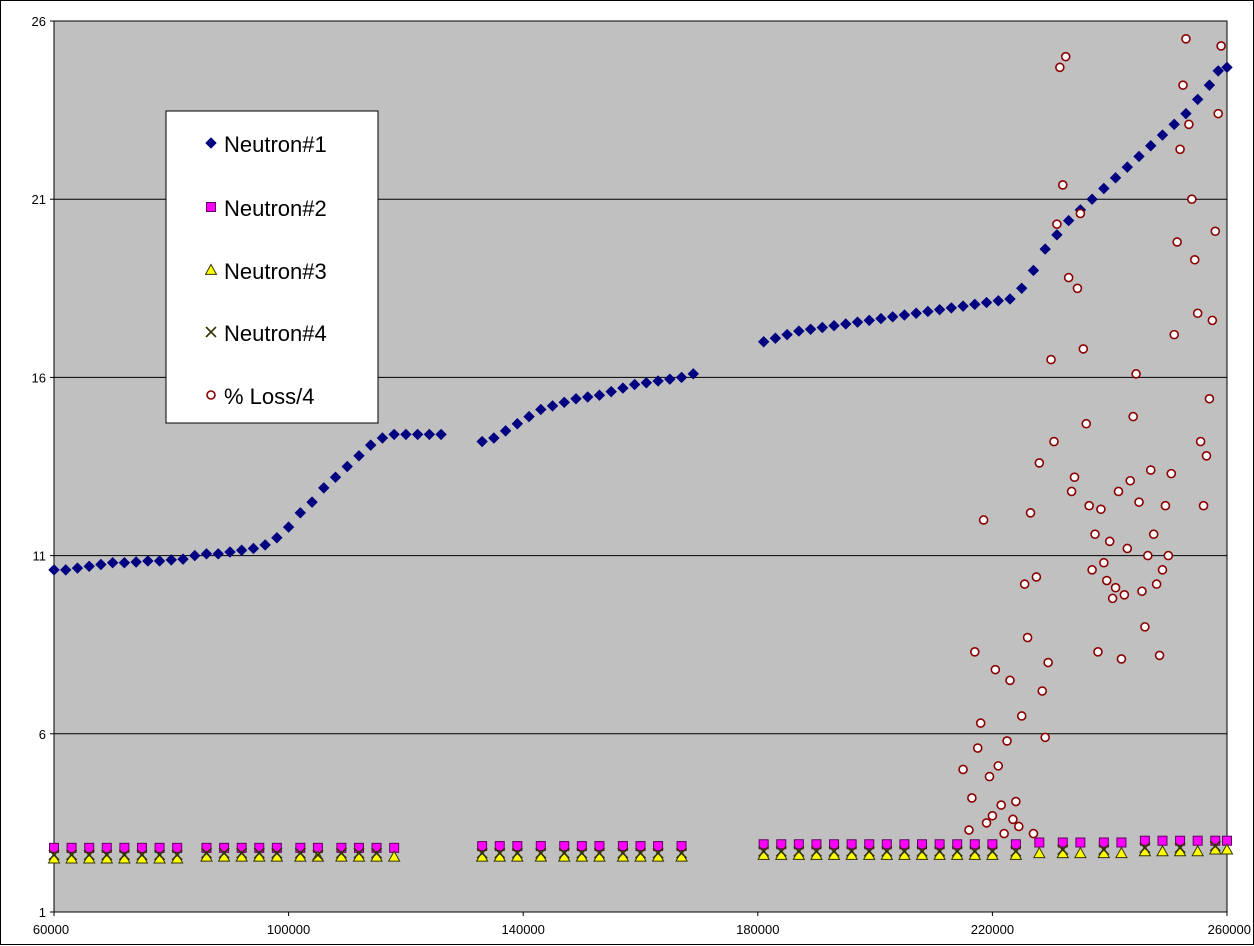  I want to click on y-tick-label: 16, so click(39, 377).